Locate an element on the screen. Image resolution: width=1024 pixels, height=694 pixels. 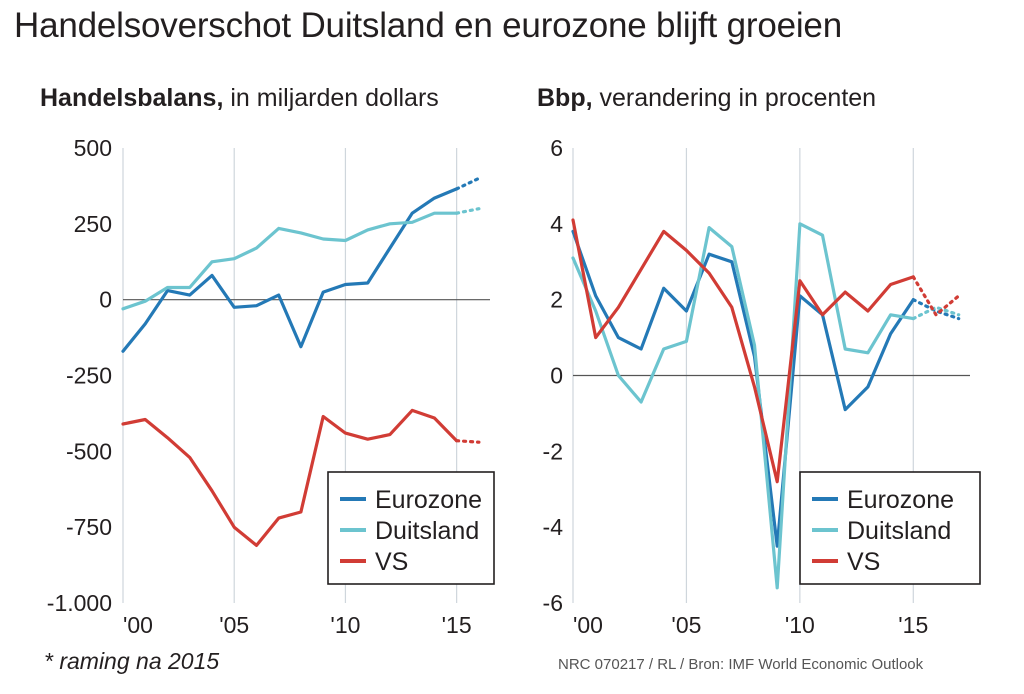
y-tick-label: -4 is located at coordinates (553, 527).